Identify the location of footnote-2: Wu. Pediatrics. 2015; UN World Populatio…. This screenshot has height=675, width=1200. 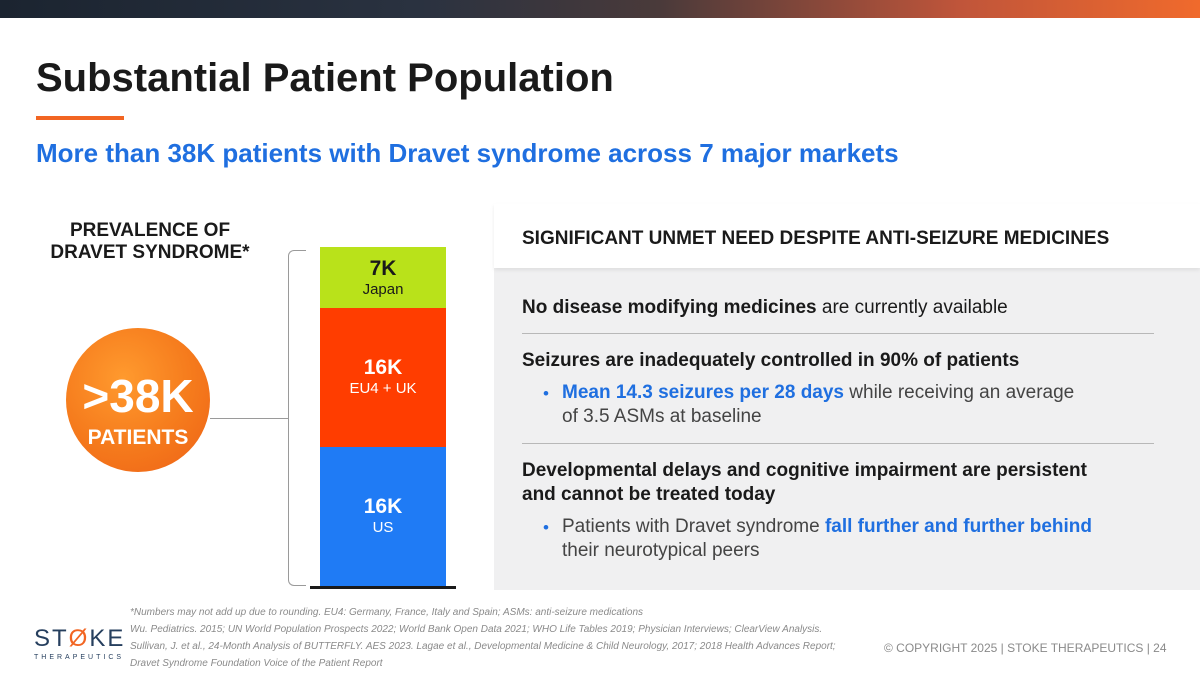
(476, 629).